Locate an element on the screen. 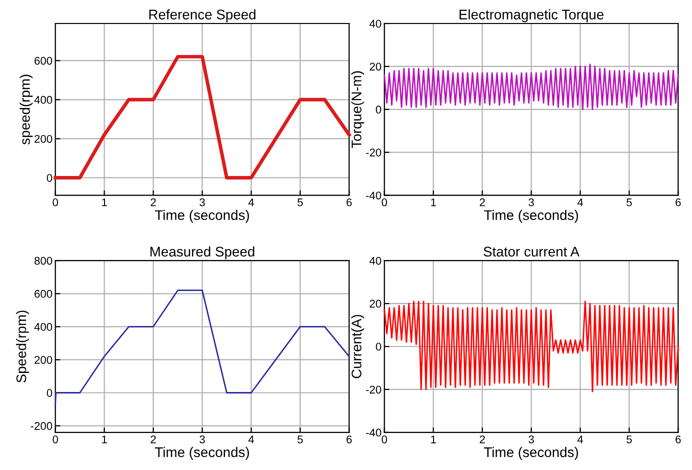 The image size is (692, 470). chart-title: Reference Speed is located at coordinates (202, 15).